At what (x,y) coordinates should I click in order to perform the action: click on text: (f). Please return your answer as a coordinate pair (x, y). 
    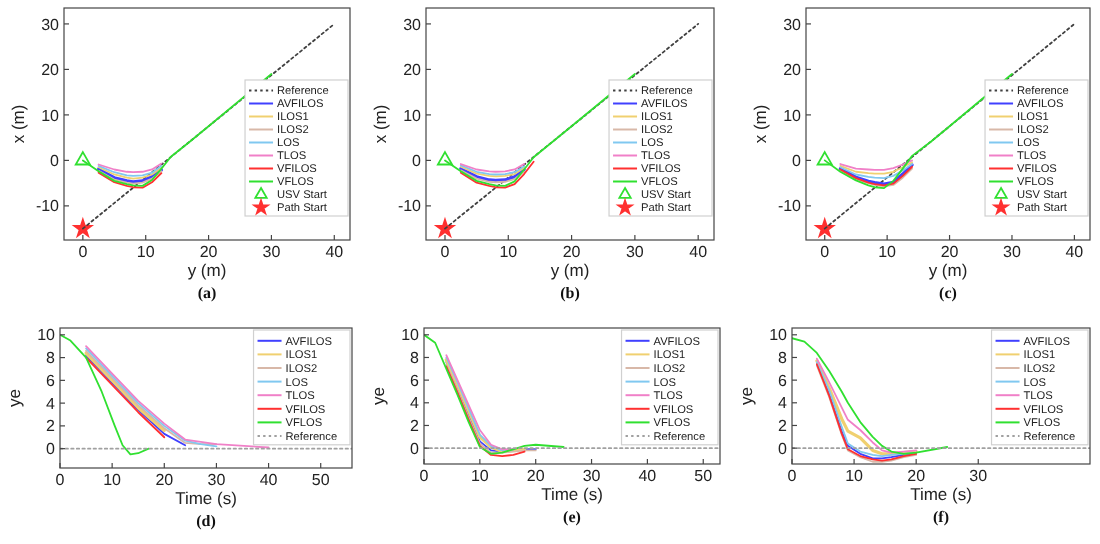
    Looking at the image, I should click on (941, 517).